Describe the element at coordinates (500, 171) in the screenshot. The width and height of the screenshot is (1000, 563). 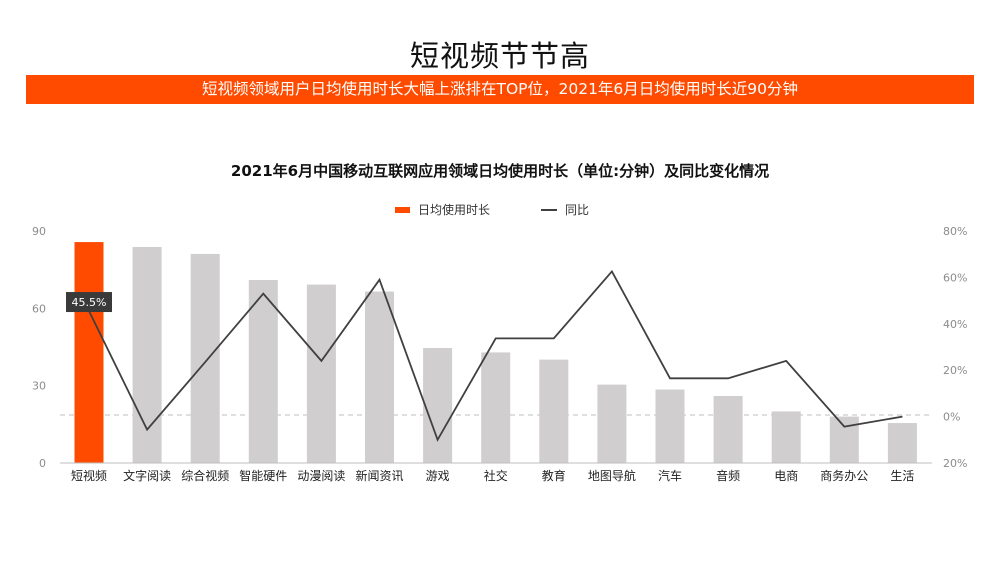
I see `chart-title: 2021年6月中国移动互联网应用领域日均使用时长（单位:分钟）及同比变化情况` at that location.